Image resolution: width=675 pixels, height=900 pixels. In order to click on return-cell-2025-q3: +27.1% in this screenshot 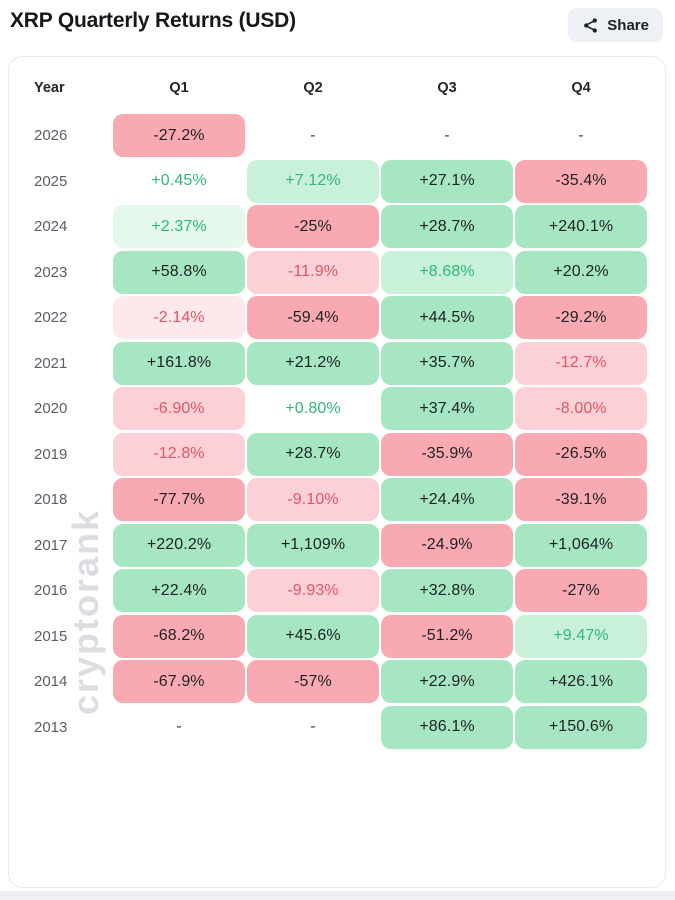, I will do `click(447, 181)`.